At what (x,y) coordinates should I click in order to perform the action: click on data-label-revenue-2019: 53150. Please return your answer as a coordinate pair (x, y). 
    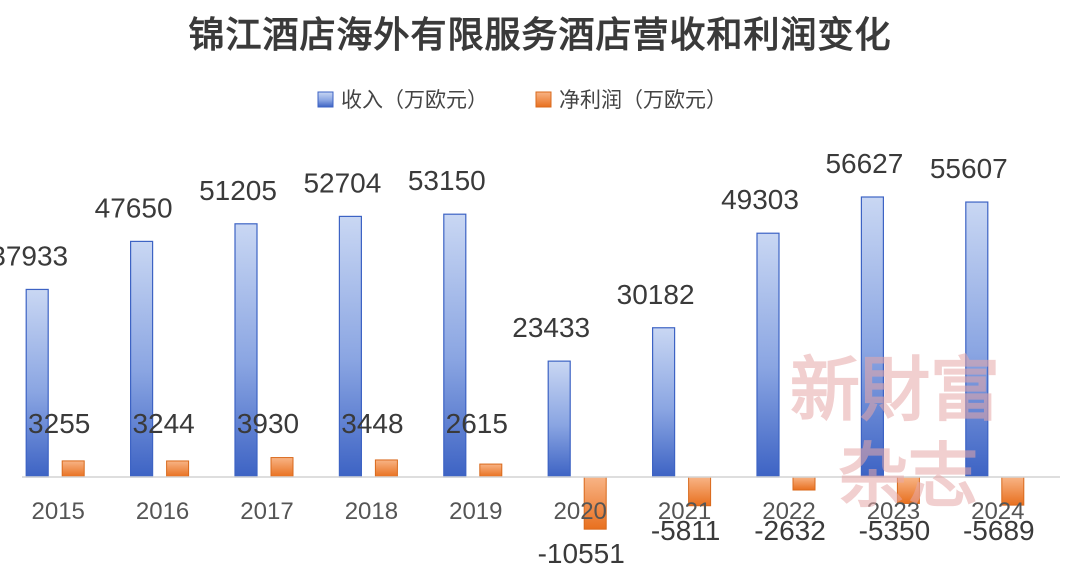
    Looking at the image, I should click on (447, 180).